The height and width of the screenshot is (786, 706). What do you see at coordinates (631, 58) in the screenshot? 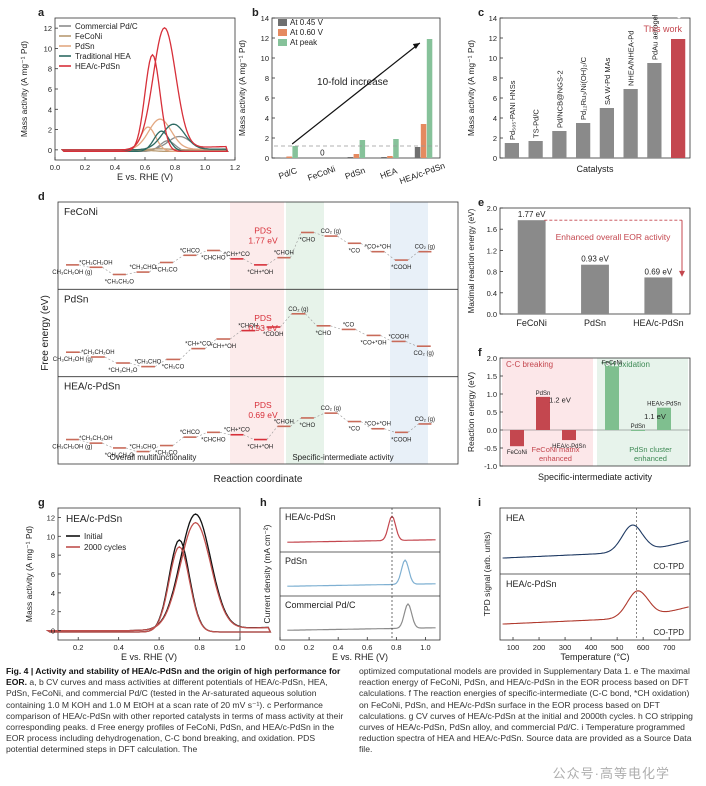
I see `category-label: NHEA/NHEA-Pd` at bounding box center [631, 58].